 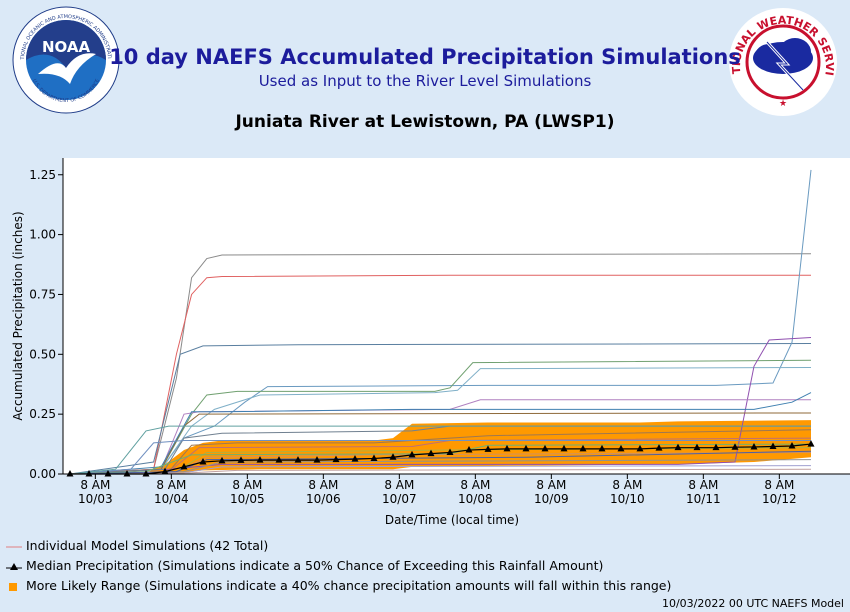 What do you see at coordinates (703, 499) in the screenshot?
I see `x-tick-date-8: 10/11` at bounding box center [703, 499].